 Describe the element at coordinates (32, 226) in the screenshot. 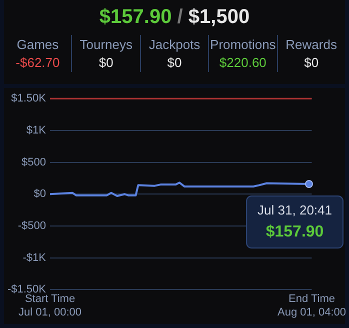

I see `y-tick-label: -$500` at that location.